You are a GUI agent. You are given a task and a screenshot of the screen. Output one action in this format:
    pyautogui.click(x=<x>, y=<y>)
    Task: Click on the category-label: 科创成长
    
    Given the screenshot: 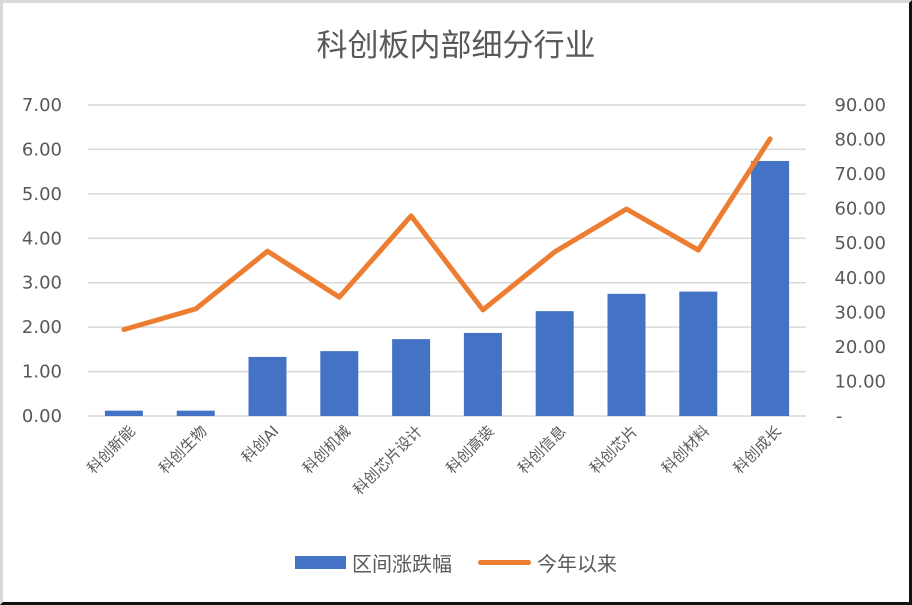 What is the action you would take?
    pyautogui.click(x=757, y=449)
    